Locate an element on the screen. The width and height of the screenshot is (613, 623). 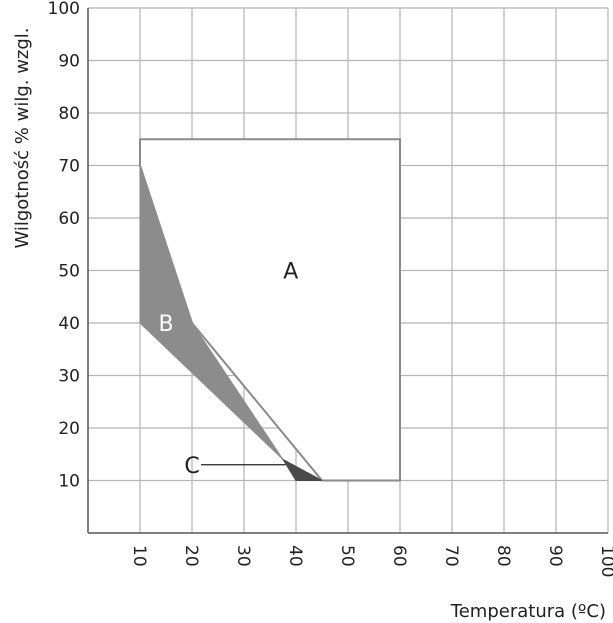
y-tick-label-50: 50 is located at coordinates (69, 272).